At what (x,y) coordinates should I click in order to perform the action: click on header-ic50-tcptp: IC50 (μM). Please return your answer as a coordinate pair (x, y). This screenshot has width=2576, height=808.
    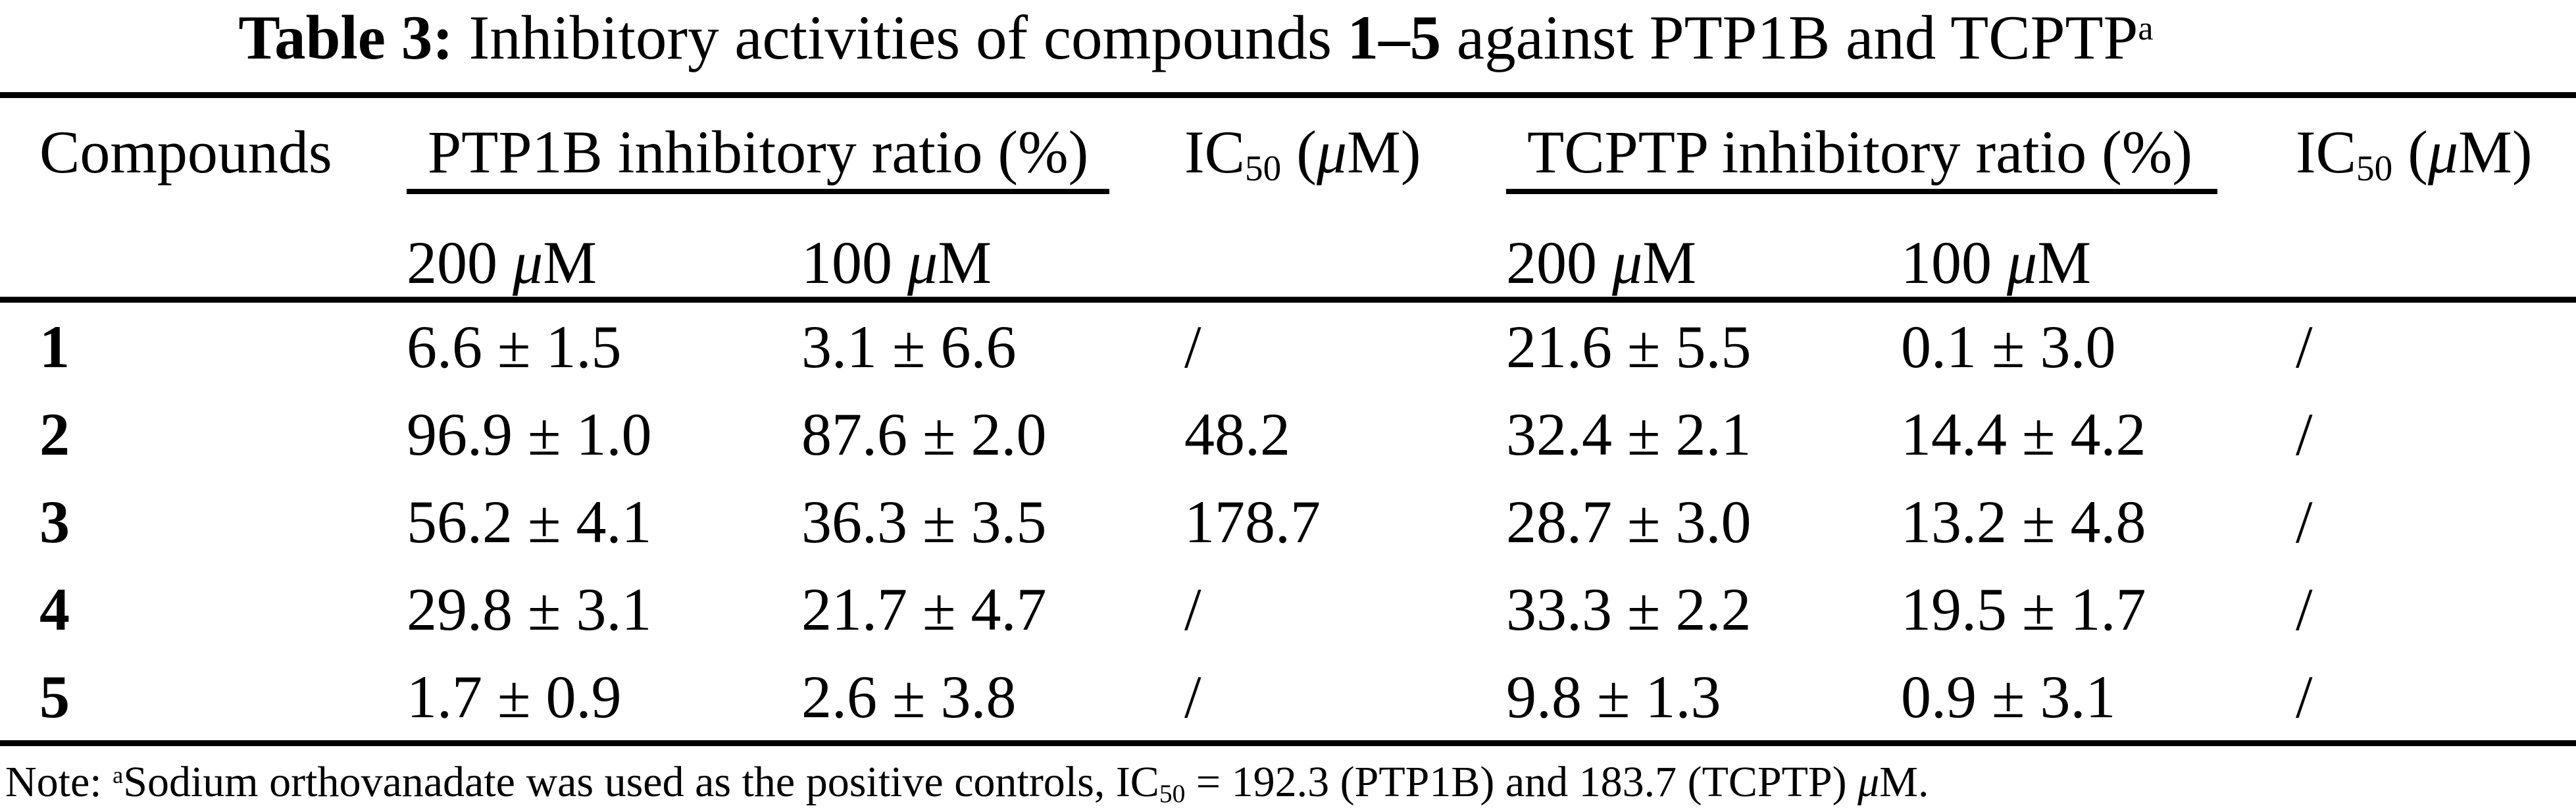
    Looking at the image, I should click on (2436, 199).